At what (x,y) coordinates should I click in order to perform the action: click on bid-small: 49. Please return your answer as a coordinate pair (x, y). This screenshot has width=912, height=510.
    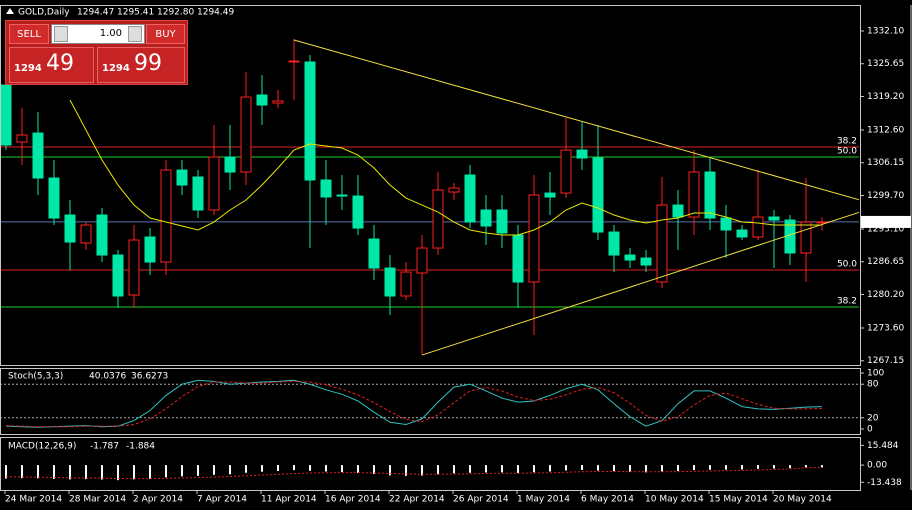
    Looking at the image, I should click on (60, 63).